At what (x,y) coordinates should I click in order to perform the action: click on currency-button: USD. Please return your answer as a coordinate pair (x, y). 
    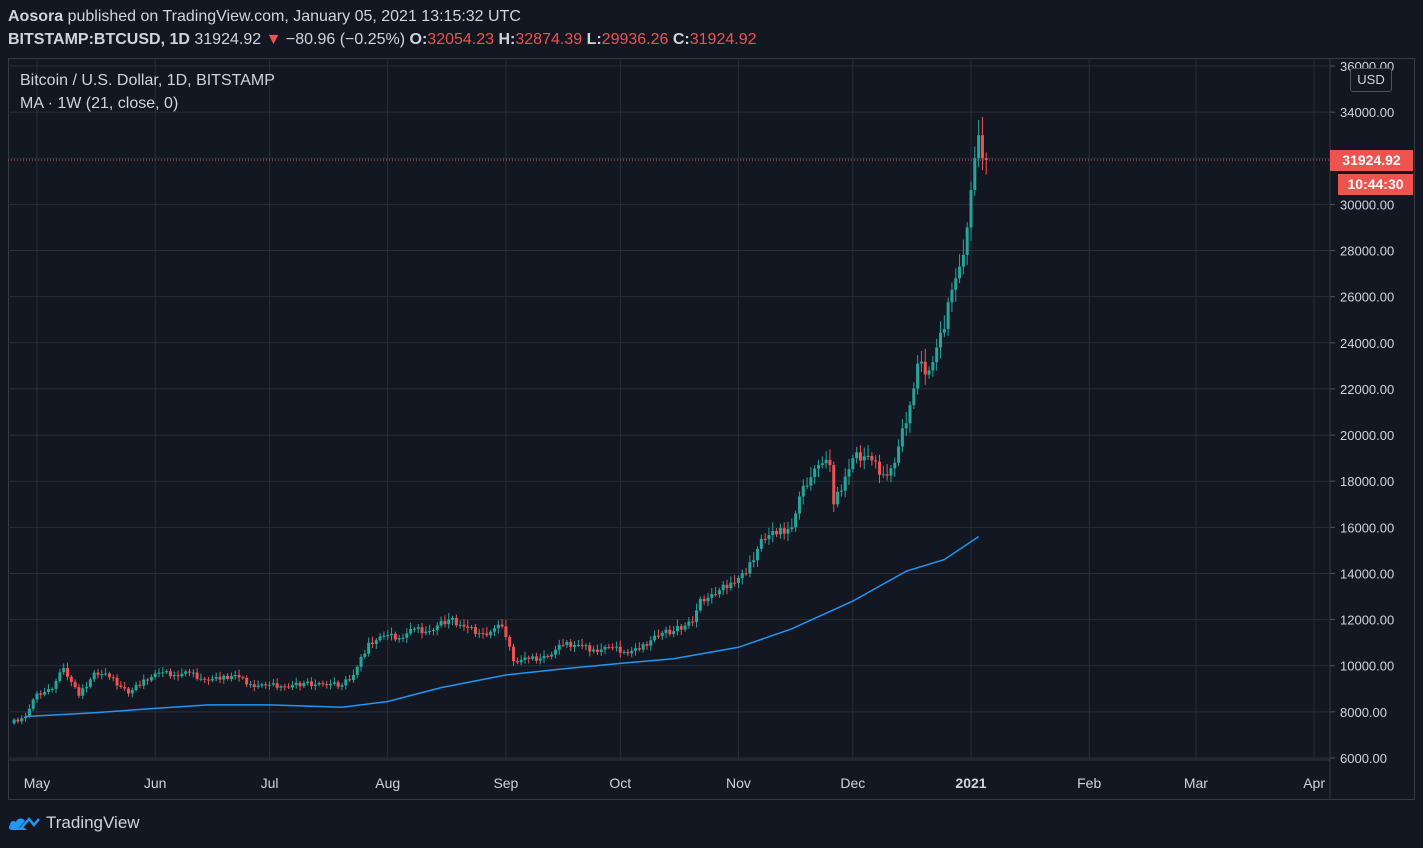
    Looking at the image, I should click on (1371, 80).